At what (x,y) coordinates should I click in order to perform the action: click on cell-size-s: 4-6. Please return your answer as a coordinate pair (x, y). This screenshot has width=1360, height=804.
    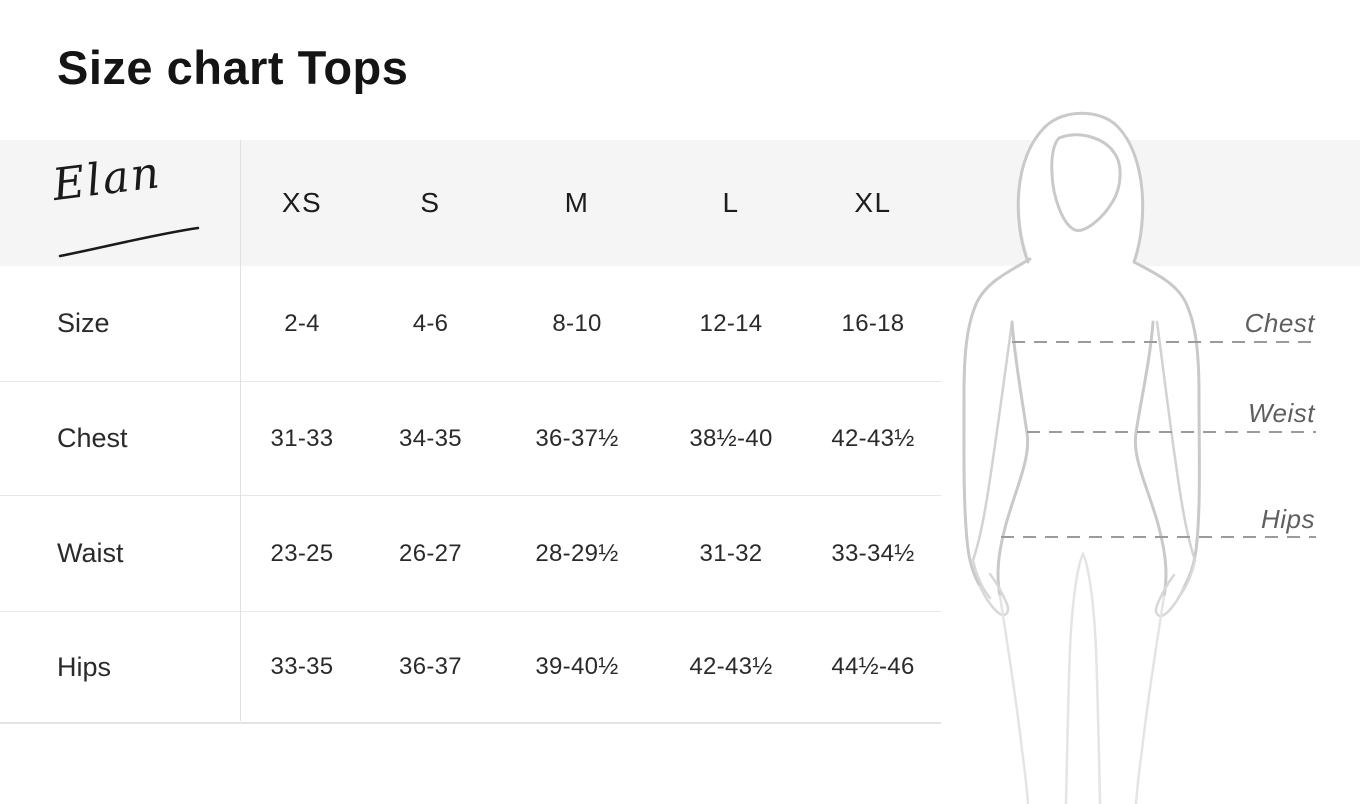
    Looking at the image, I should click on (430, 323).